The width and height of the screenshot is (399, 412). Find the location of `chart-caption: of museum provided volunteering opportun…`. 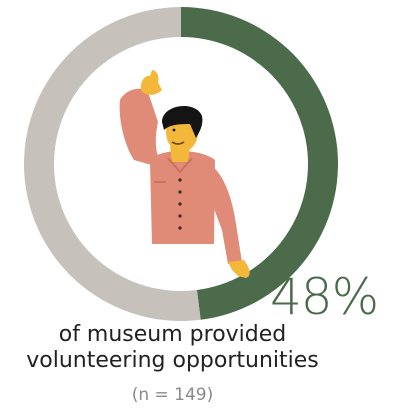

chart-caption: of museum provided volunteering opportun… is located at coordinates (172, 348).